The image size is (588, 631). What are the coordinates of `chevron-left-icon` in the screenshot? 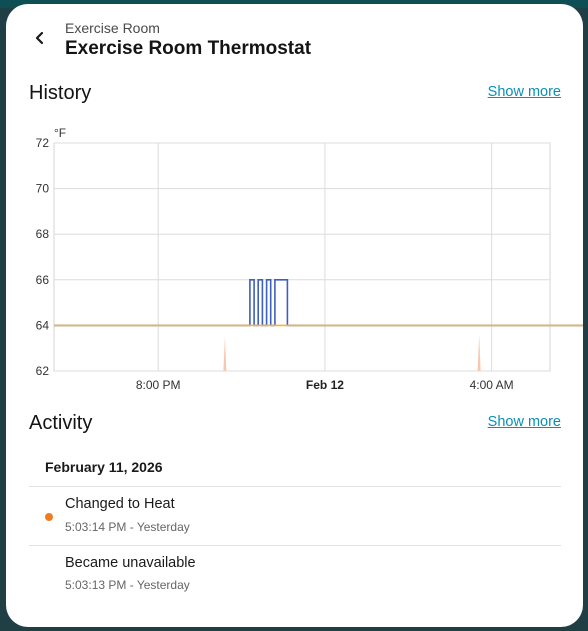 It's located at (39, 38).